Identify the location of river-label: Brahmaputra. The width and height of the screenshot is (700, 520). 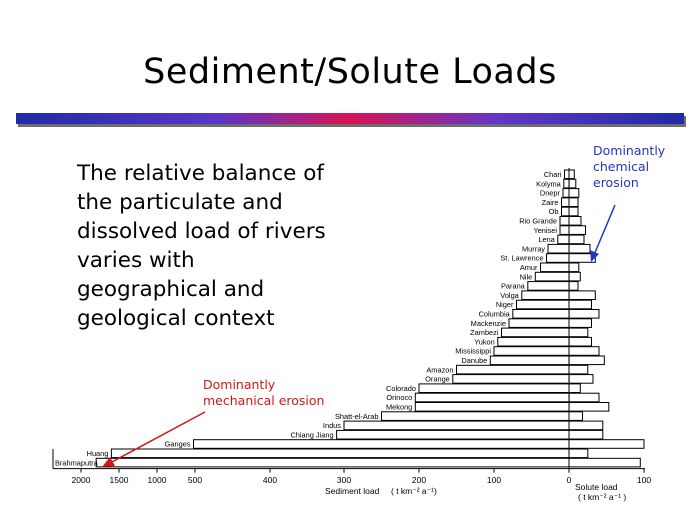
(77, 462).